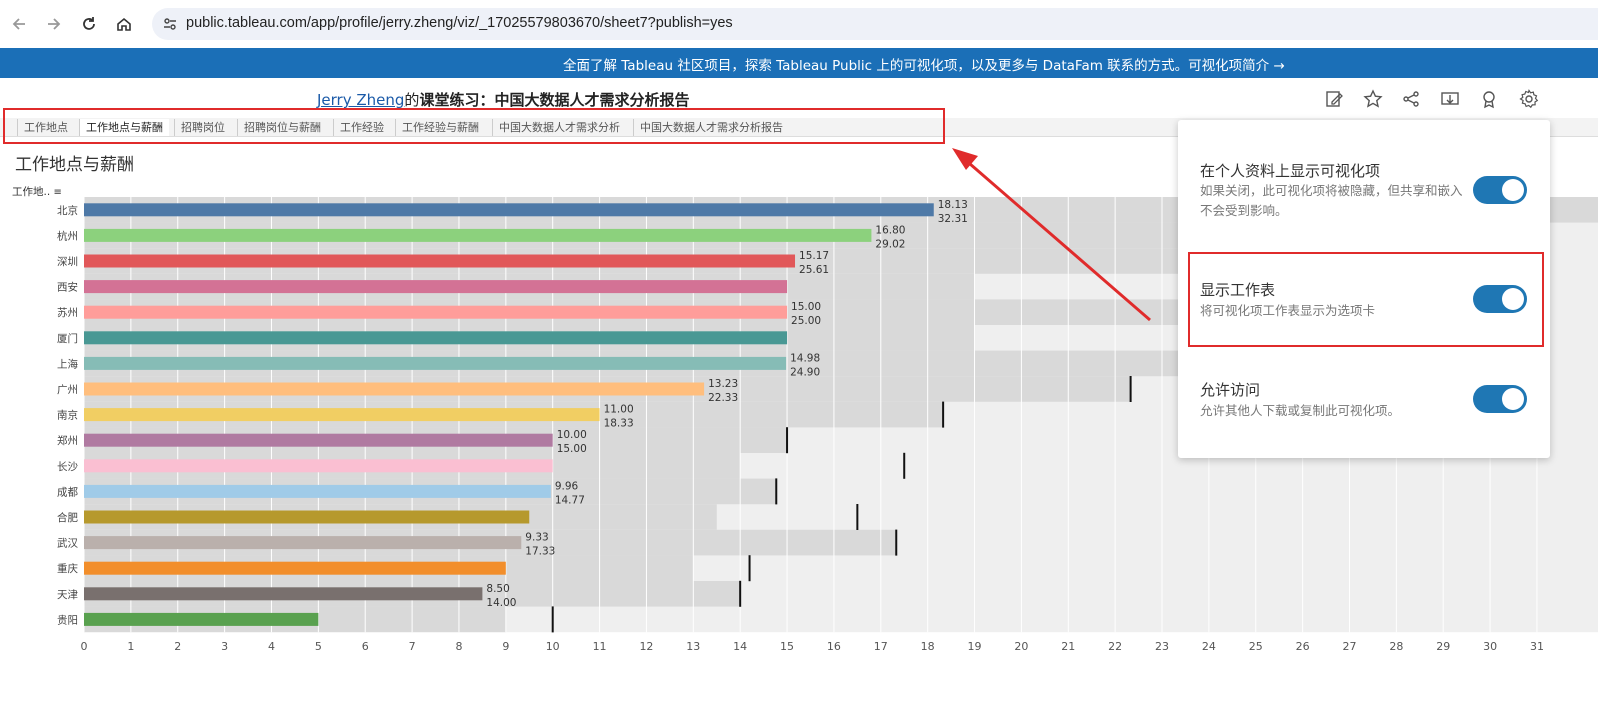 The image size is (1598, 728). I want to click on category-label: 重庆, so click(67, 568).